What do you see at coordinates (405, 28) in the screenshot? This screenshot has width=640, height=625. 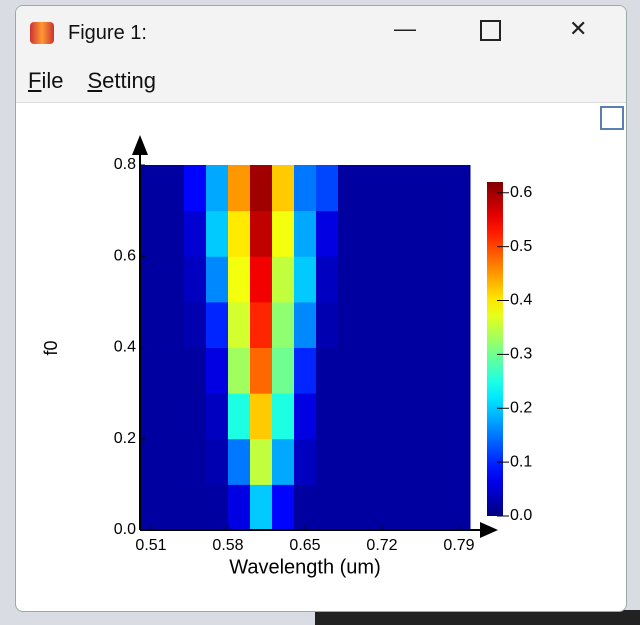 I see `minimize-button: —` at bounding box center [405, 28].